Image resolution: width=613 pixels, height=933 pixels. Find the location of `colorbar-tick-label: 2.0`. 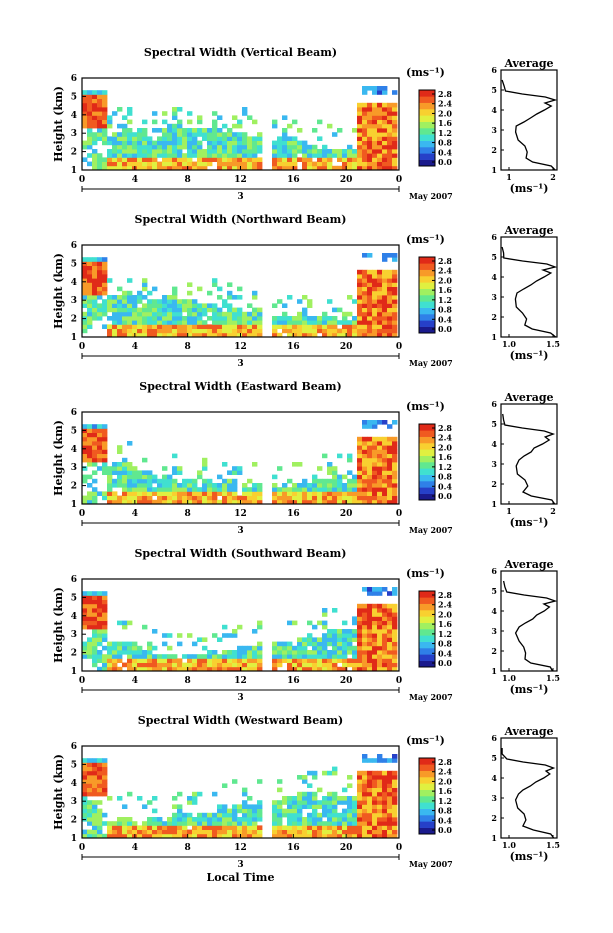

colorbar-tick-label: 2.0 is located at coordinates (445, 781).